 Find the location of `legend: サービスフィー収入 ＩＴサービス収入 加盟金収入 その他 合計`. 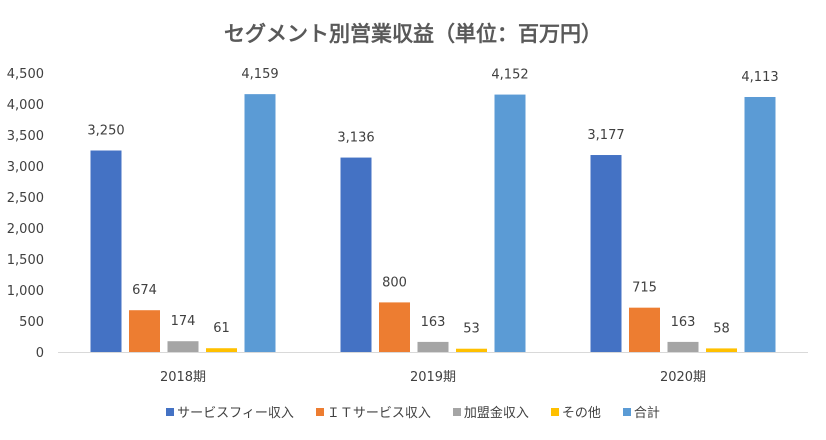

legend: サービスフィー収入 ＩＴサービス収入 加盟金収入 その他 合計 is located at coordinates (413, 411).